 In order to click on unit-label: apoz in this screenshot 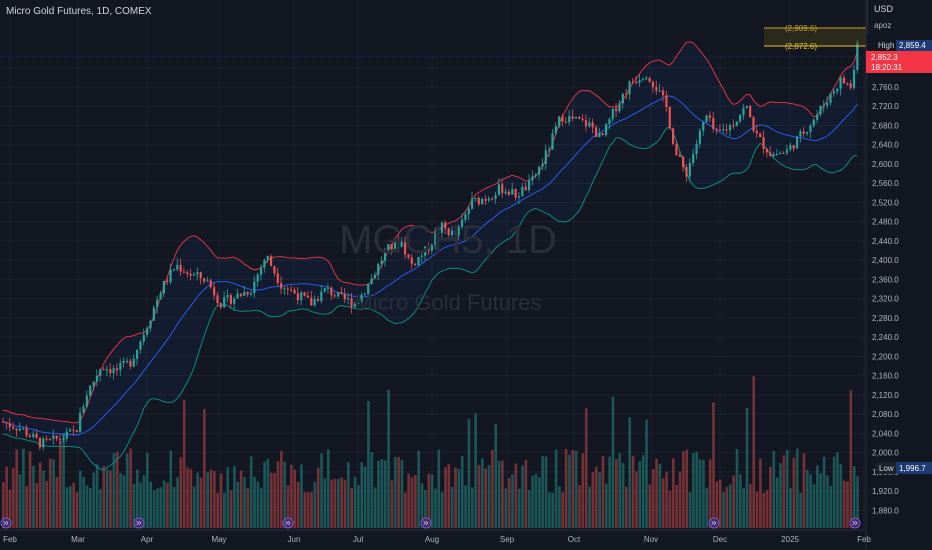, I will do `click(898, 26)`.